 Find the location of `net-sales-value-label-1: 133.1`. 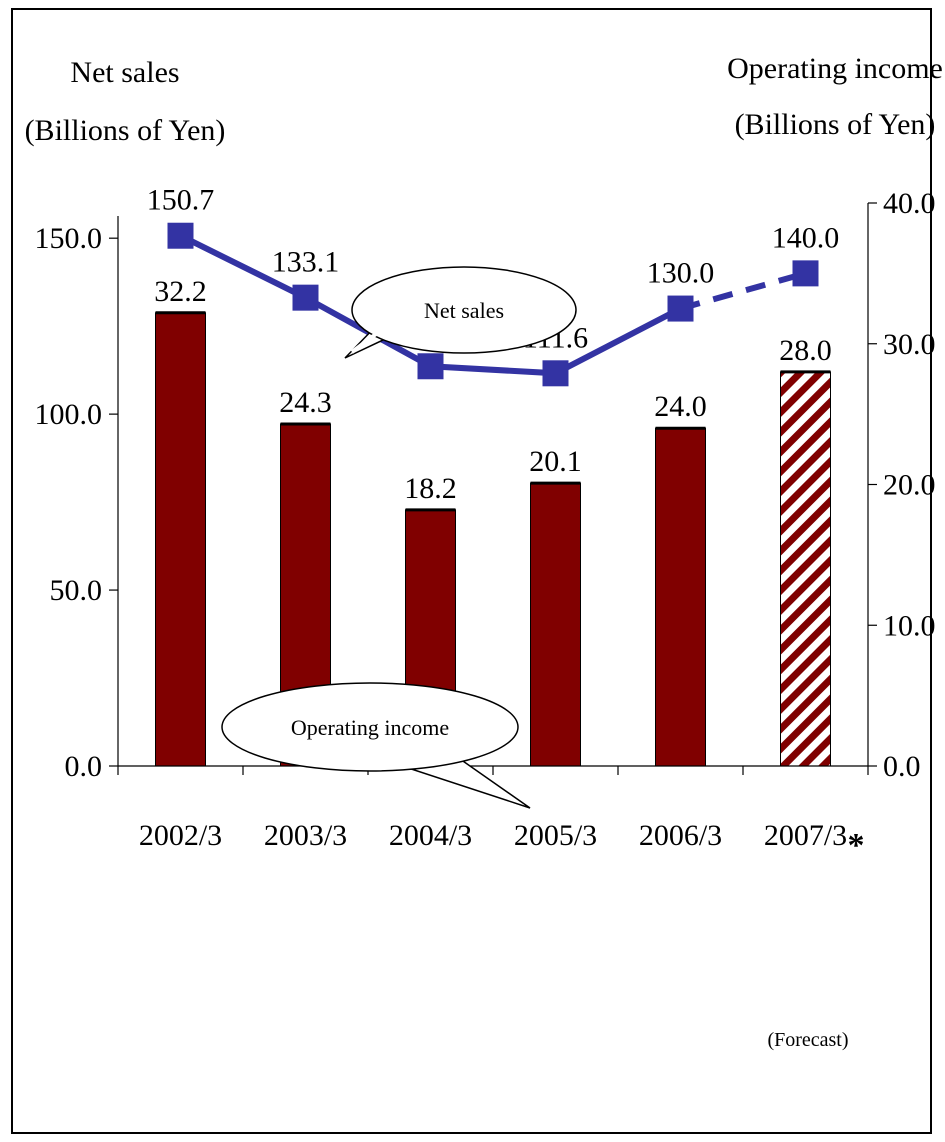

net-sales-value-label-1: 133.1 is located at coordinates (306, 262).